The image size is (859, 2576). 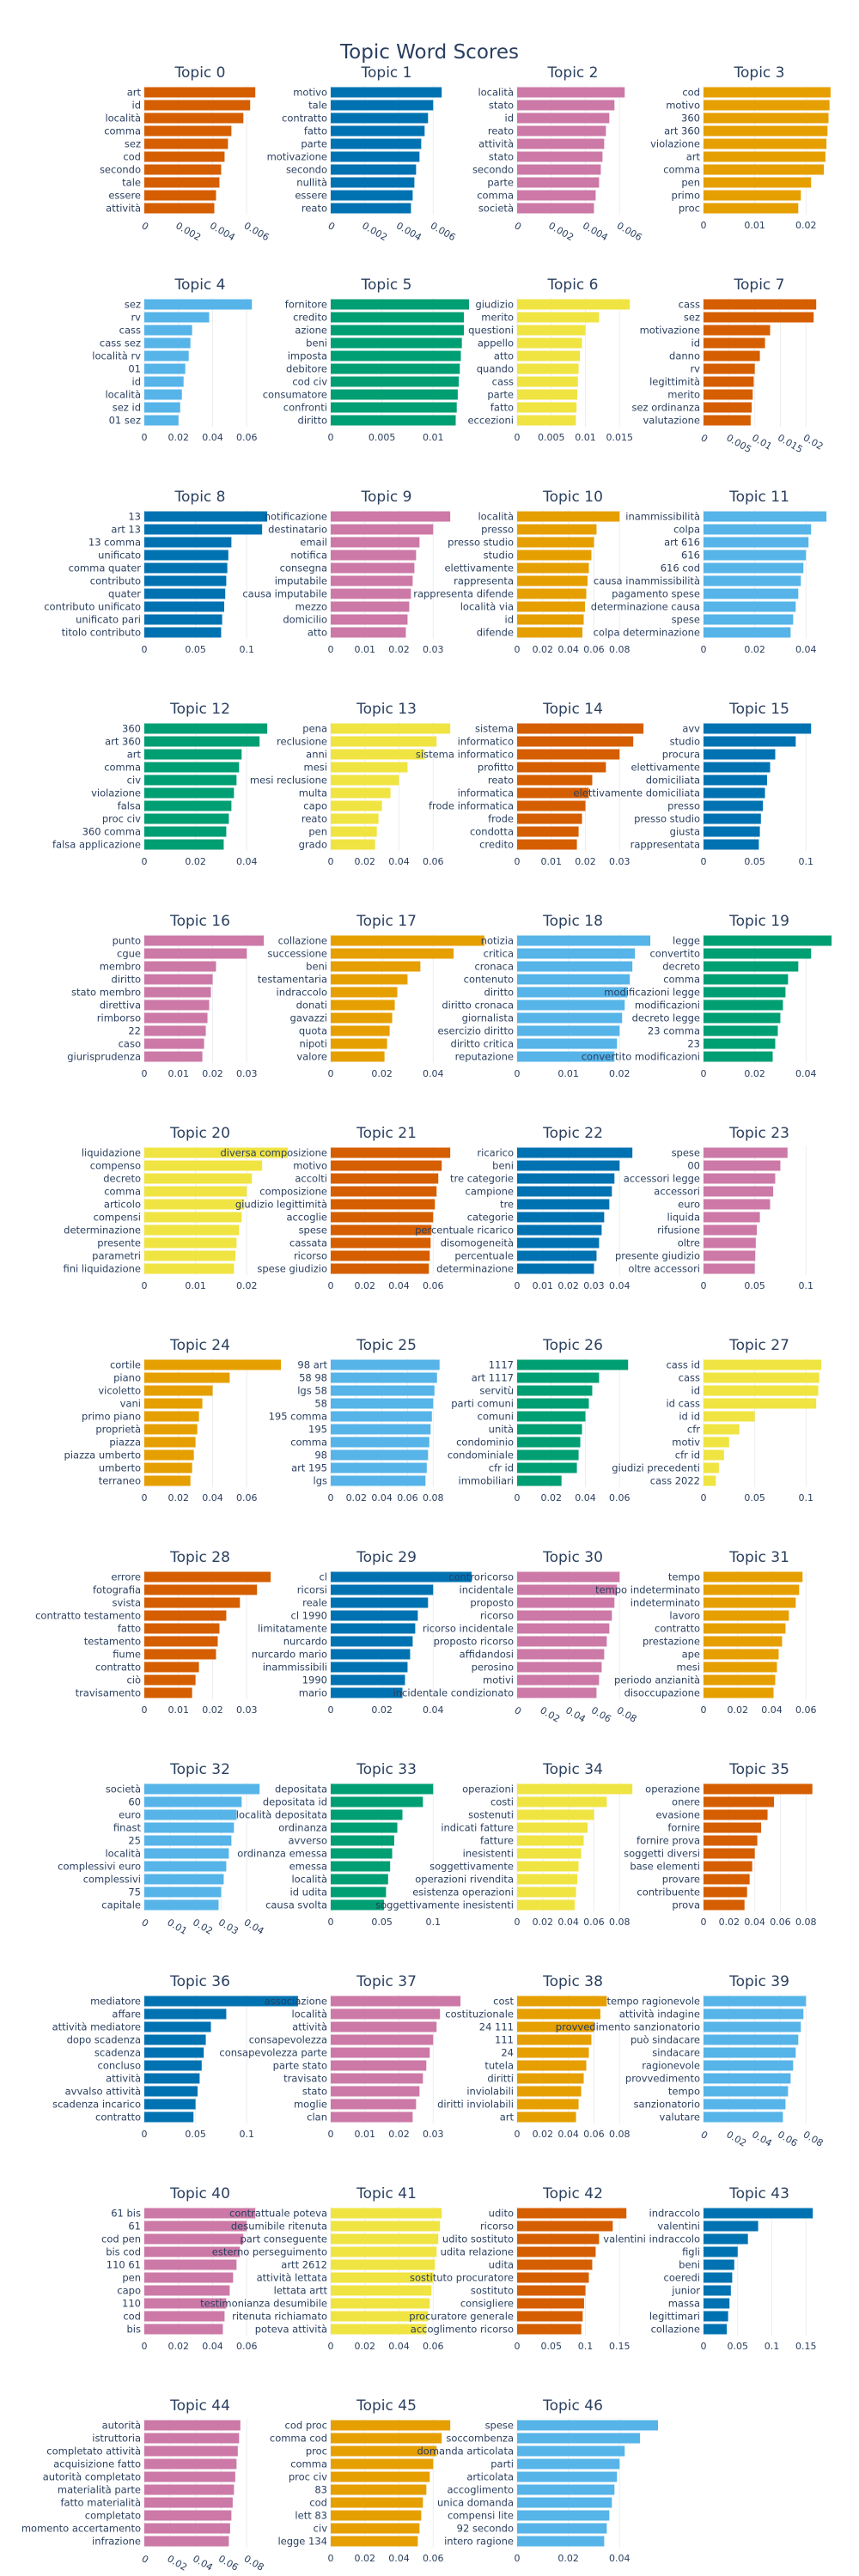 What do you see at coordinates (387, 1982) in the screenshot?
I see `subplot-title: Topic 37` at bounding box center [387, 1982].